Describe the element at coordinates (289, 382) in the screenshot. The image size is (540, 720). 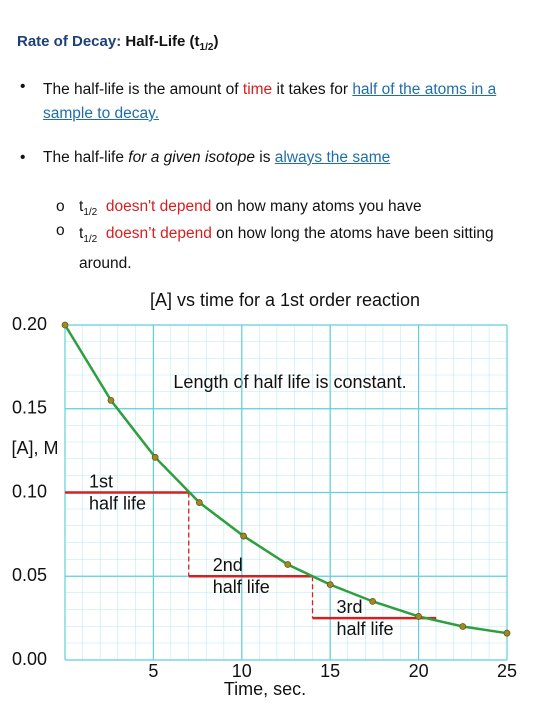
I see `annotation: Length of half life is constant.` at that location.